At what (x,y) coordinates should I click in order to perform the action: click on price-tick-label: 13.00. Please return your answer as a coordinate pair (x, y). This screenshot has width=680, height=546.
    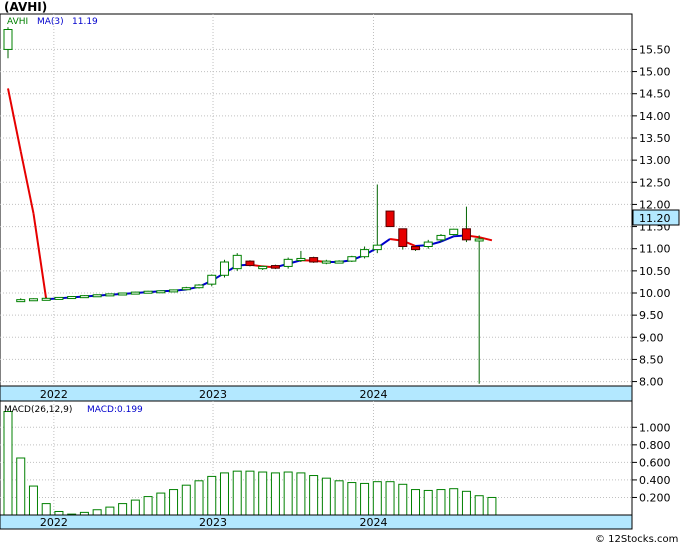
    Looking at the image, I should click on (655, 160).